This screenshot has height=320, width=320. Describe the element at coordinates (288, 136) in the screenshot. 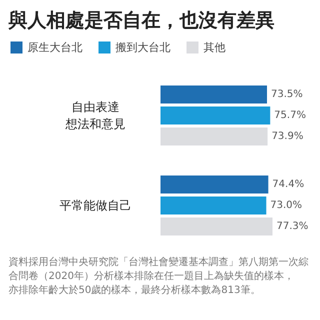

I see `data-label: 73.9%` at that location.